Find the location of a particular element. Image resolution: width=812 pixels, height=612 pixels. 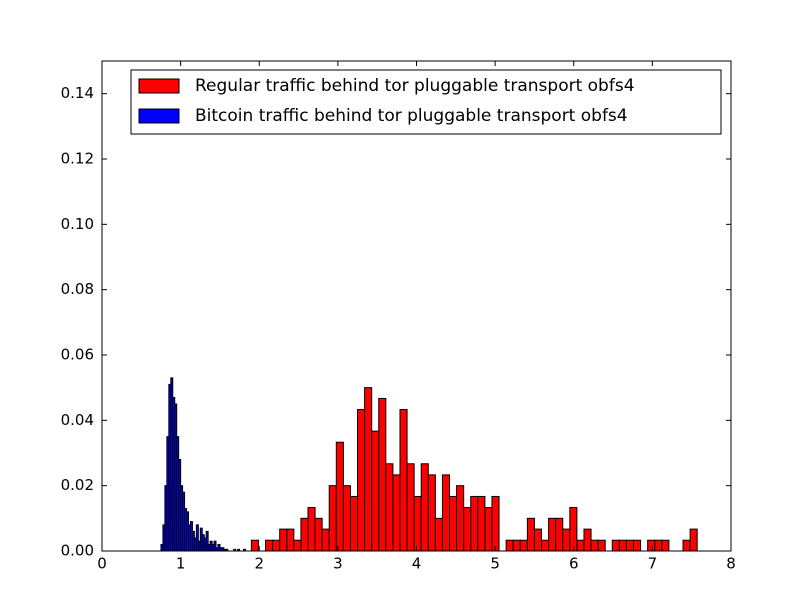

y-tick-label: 0.10 is located at coordinates (77, 224).